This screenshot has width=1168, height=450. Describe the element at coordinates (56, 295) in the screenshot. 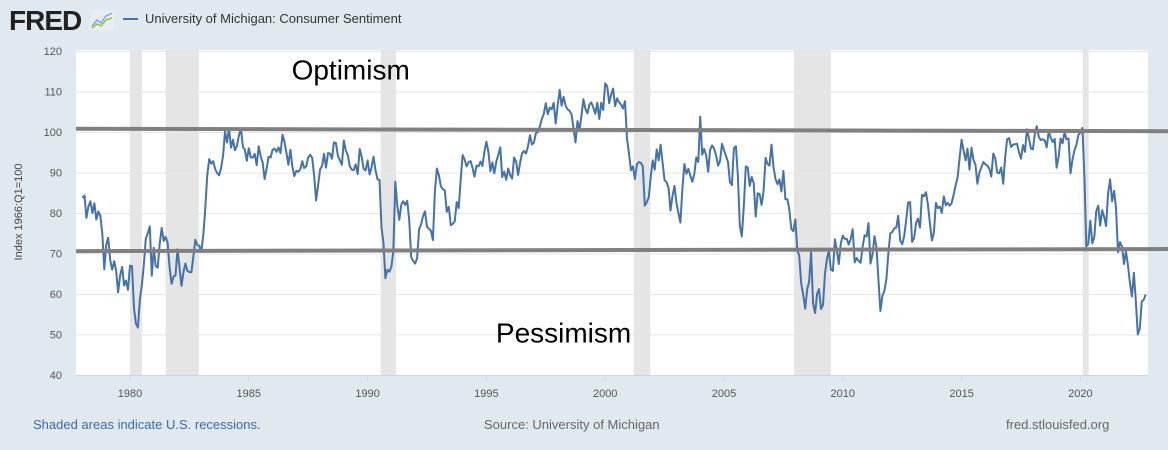

I see `y-tick-label: 60` at that location.